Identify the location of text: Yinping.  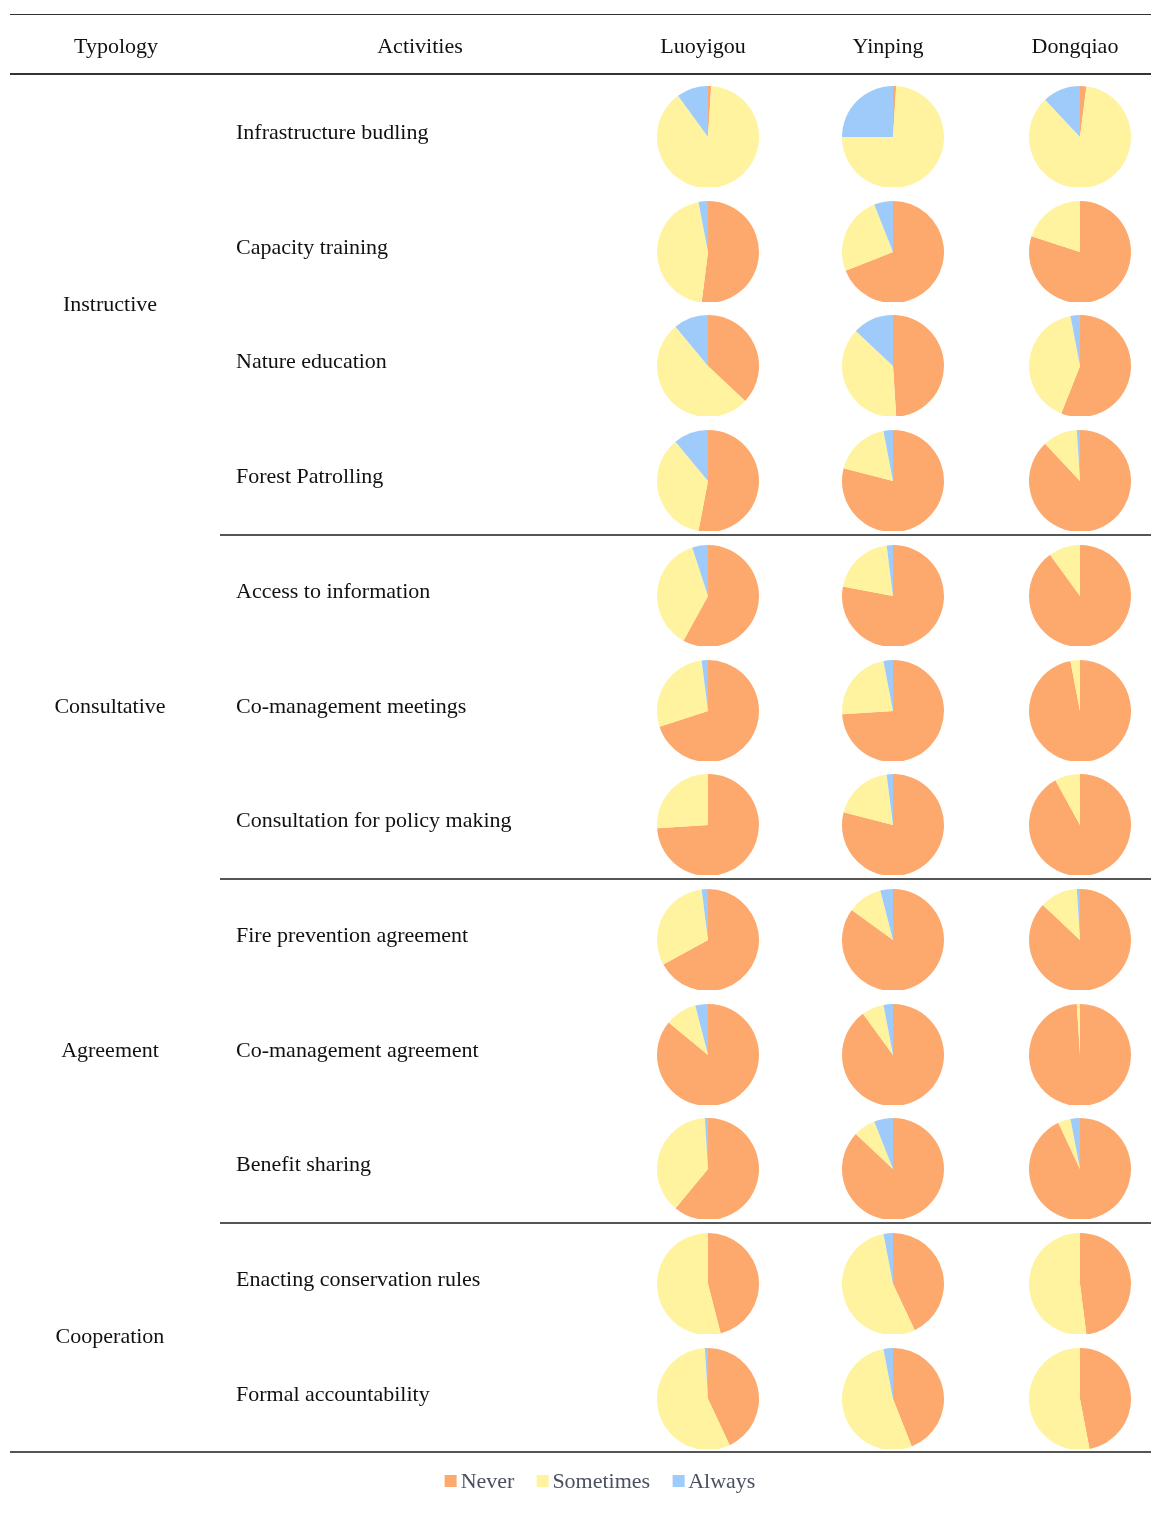
(888, 46).